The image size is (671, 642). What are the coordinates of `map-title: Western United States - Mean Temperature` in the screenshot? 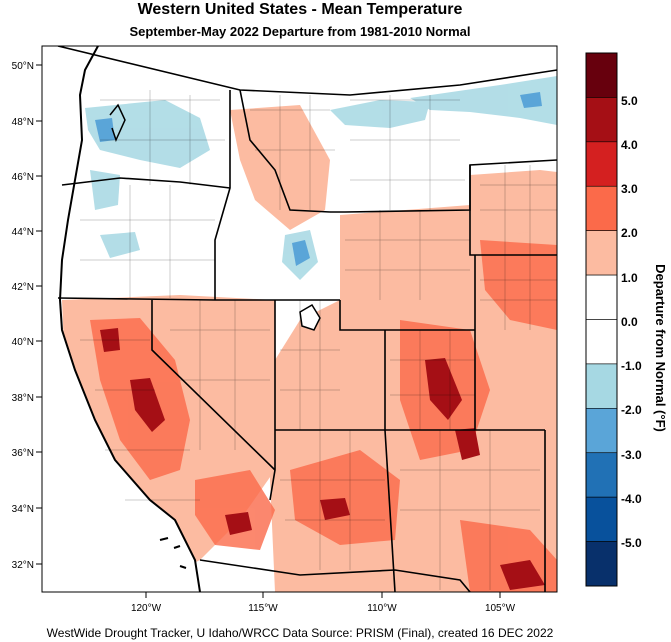 It's located at (300, 9).